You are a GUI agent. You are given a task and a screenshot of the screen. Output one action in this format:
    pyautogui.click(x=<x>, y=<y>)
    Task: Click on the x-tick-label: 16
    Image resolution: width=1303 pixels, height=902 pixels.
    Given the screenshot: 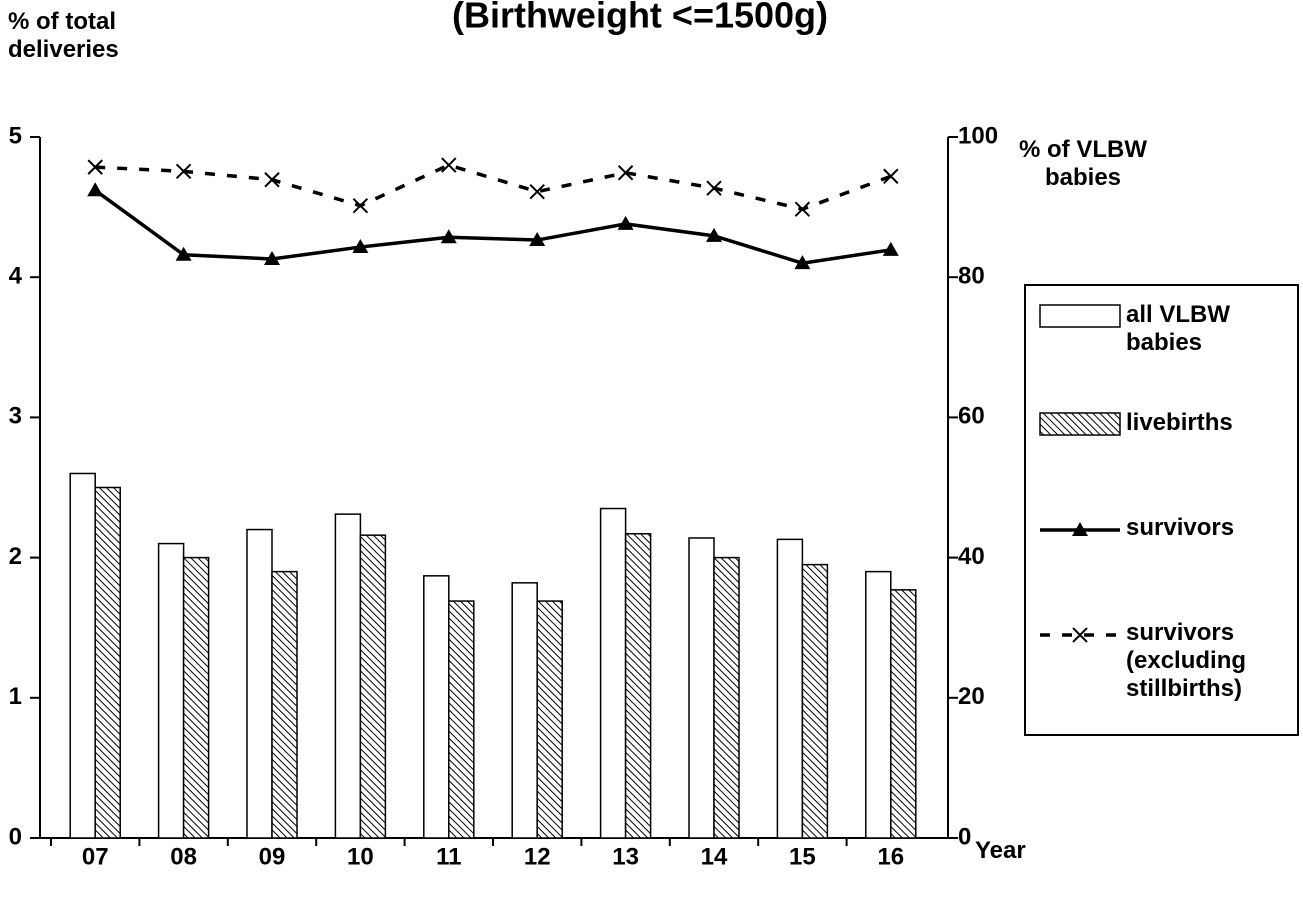 What is the action you would take?
    pyautogui.click(x=890, y=856)
    